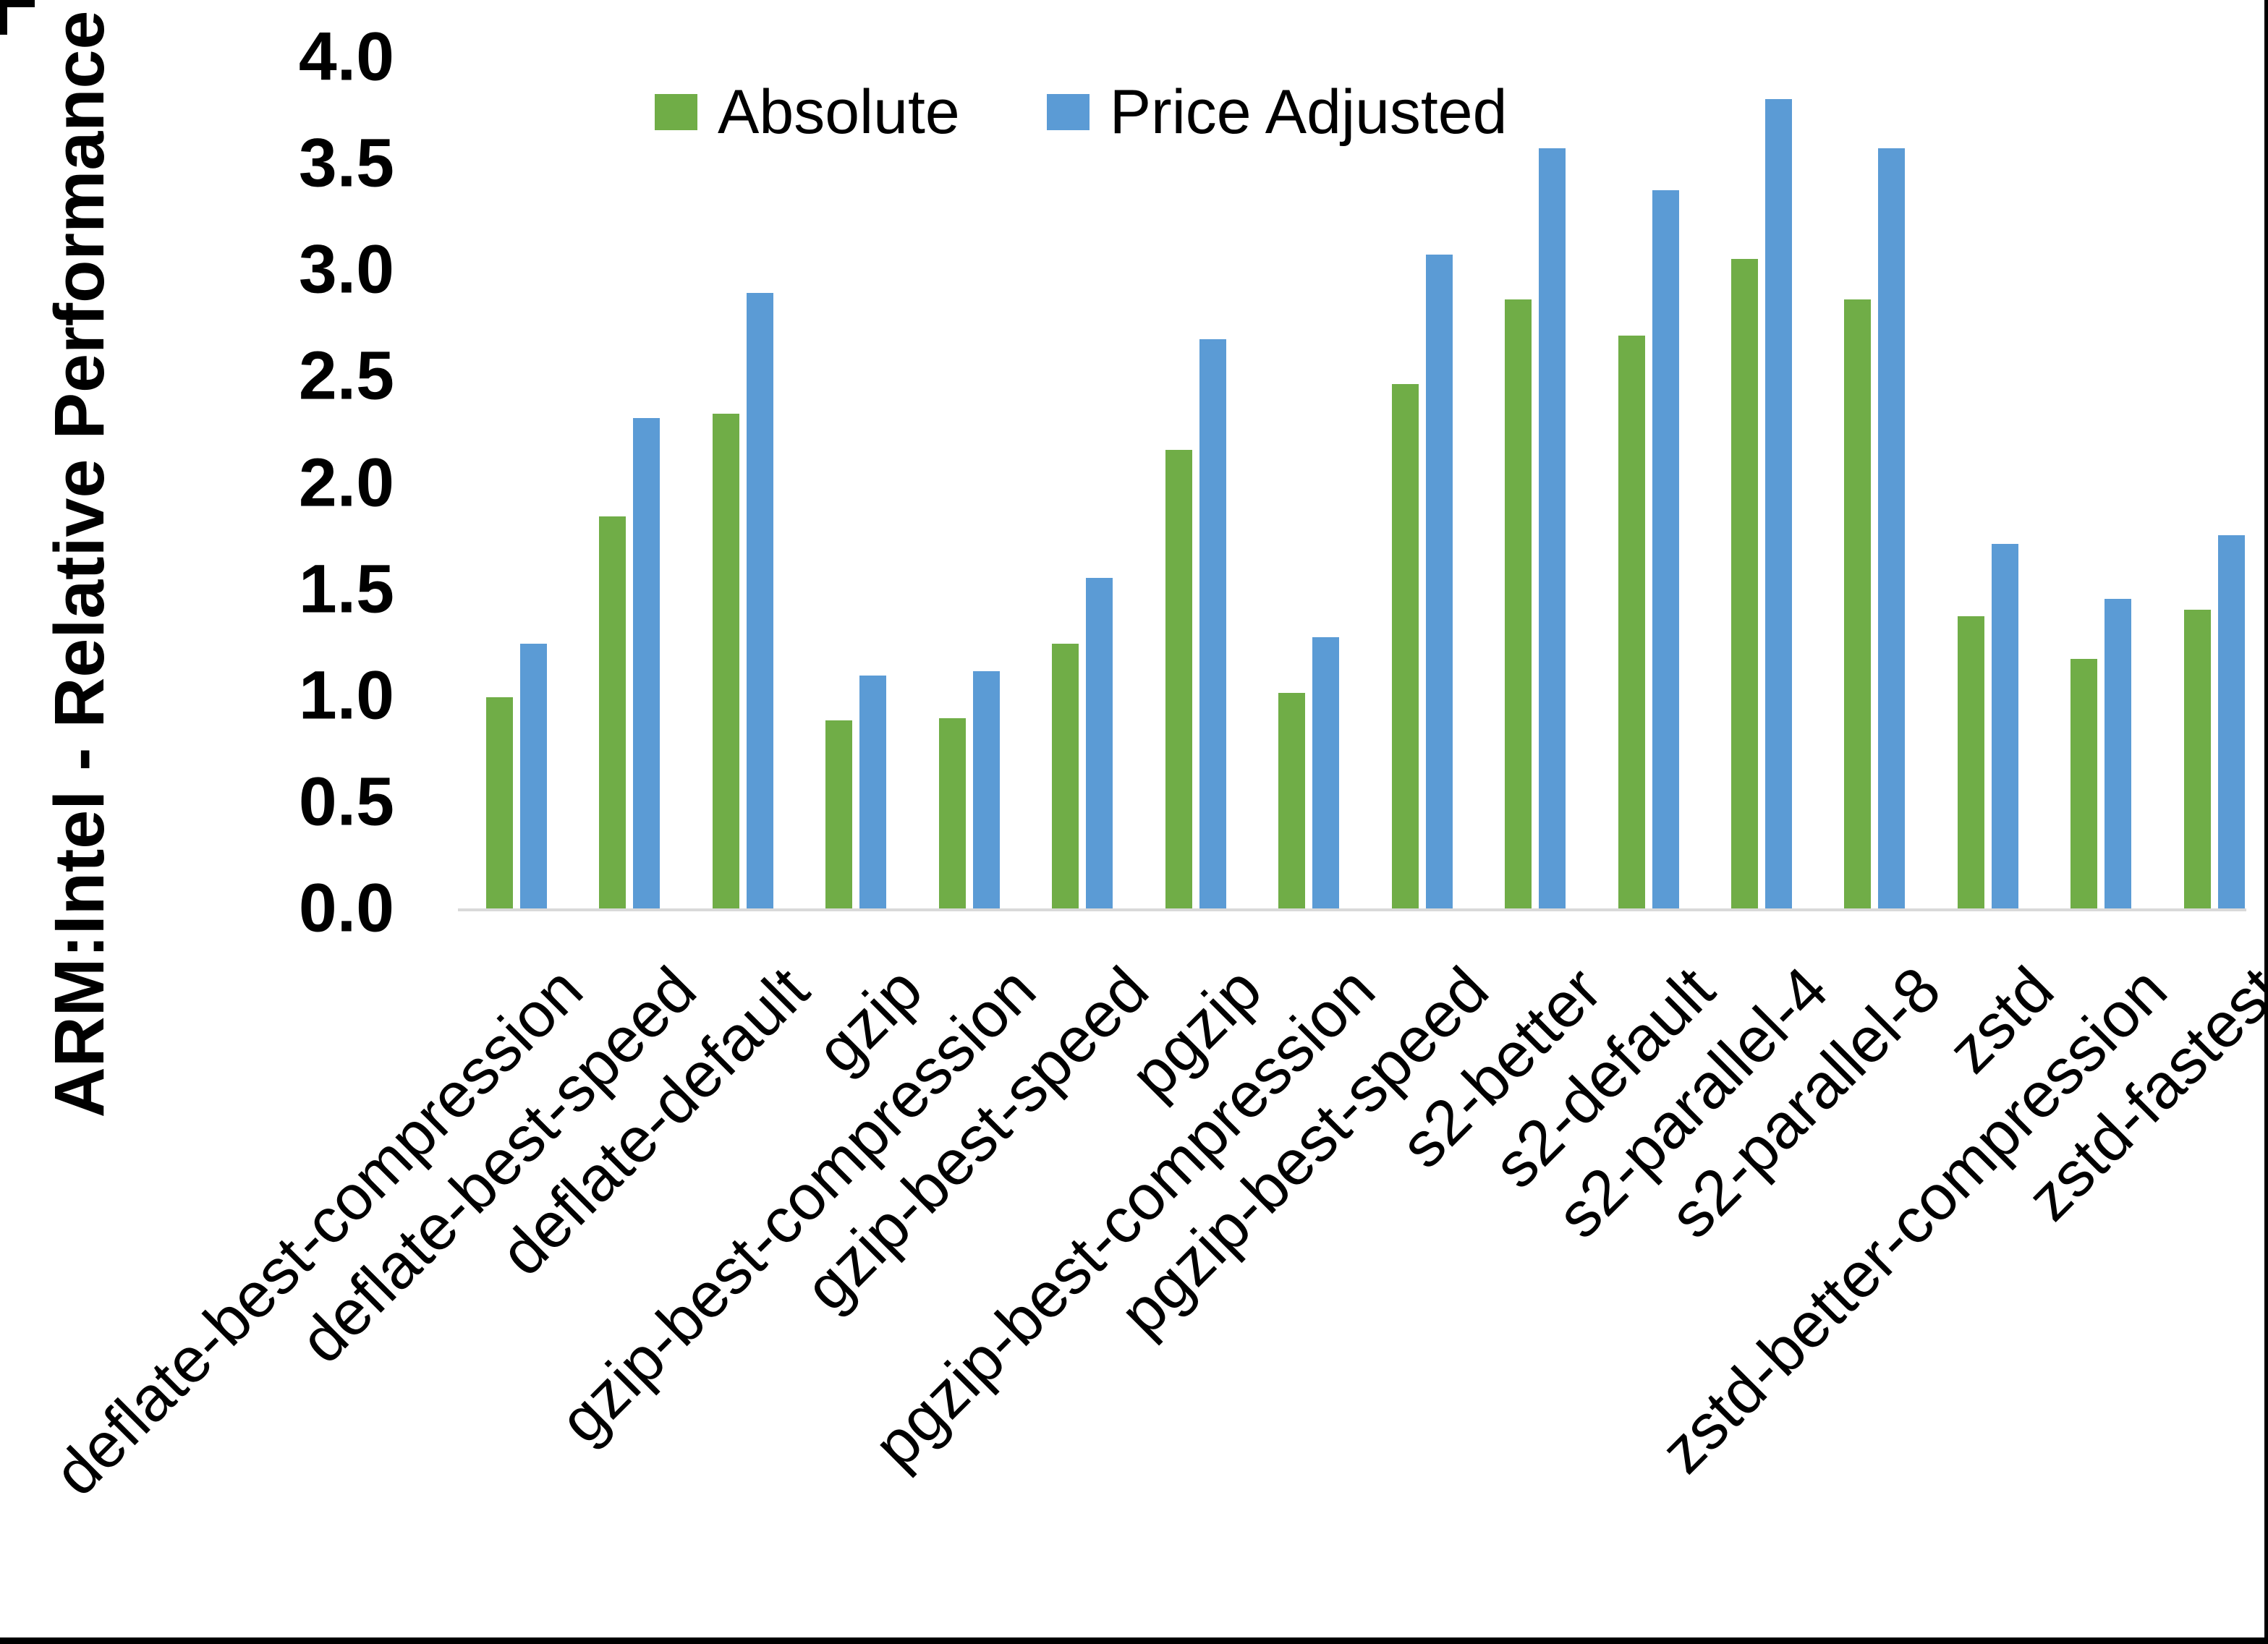 Image resolution: width=2268 pixels, height=1644 pixels. Describe the element at coordinates (346, 695) in the screenshot. I see `y-tick-label: 1.0` at that location.